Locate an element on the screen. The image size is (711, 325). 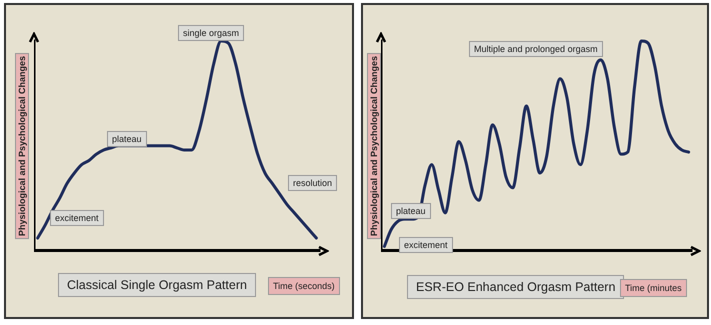
text: single orgasm is located at coordinates (211, 33).